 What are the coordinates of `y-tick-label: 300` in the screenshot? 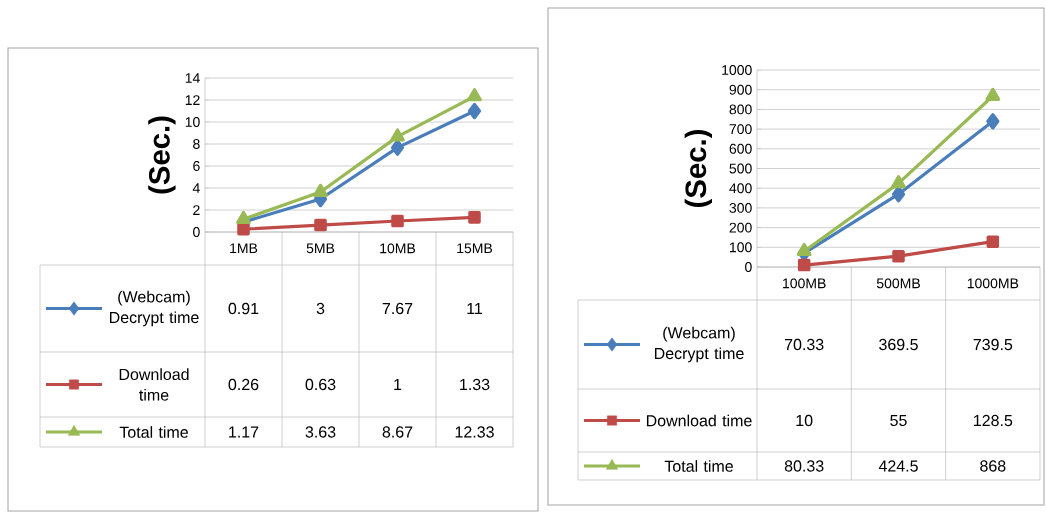 It's located at (740, 207).